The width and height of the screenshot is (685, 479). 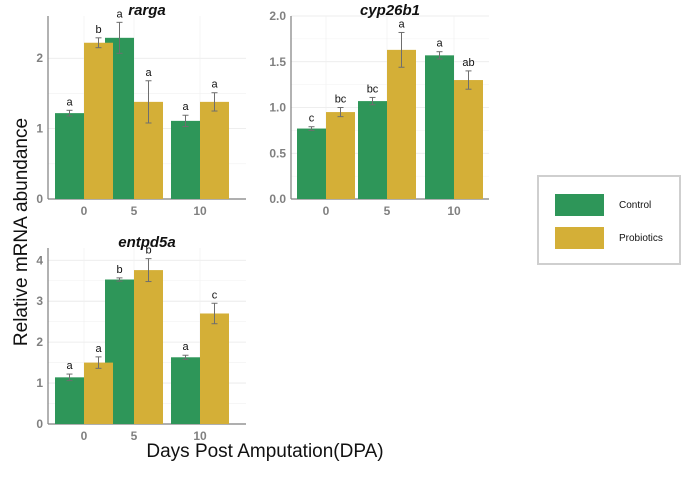 What do you see at coordinates (635, 205) in the screenshot?
I see `legend-label-control: Control` at bounding box center [635, 205].